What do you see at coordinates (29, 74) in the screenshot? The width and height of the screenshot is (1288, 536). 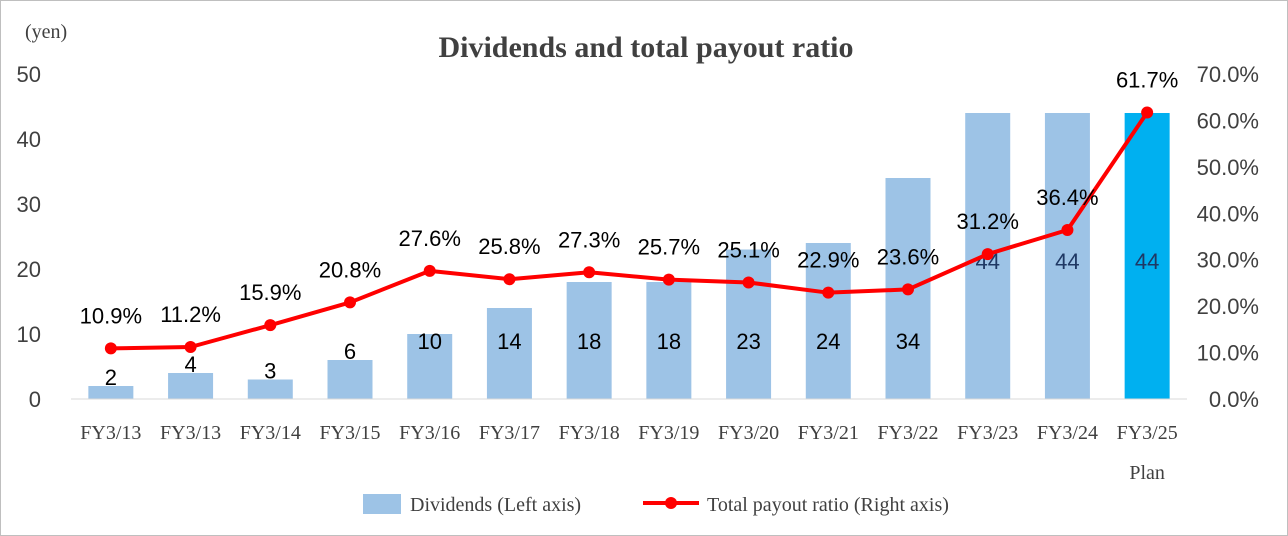 I see `left-tick-label: 50` at bounding box center [29, 74].